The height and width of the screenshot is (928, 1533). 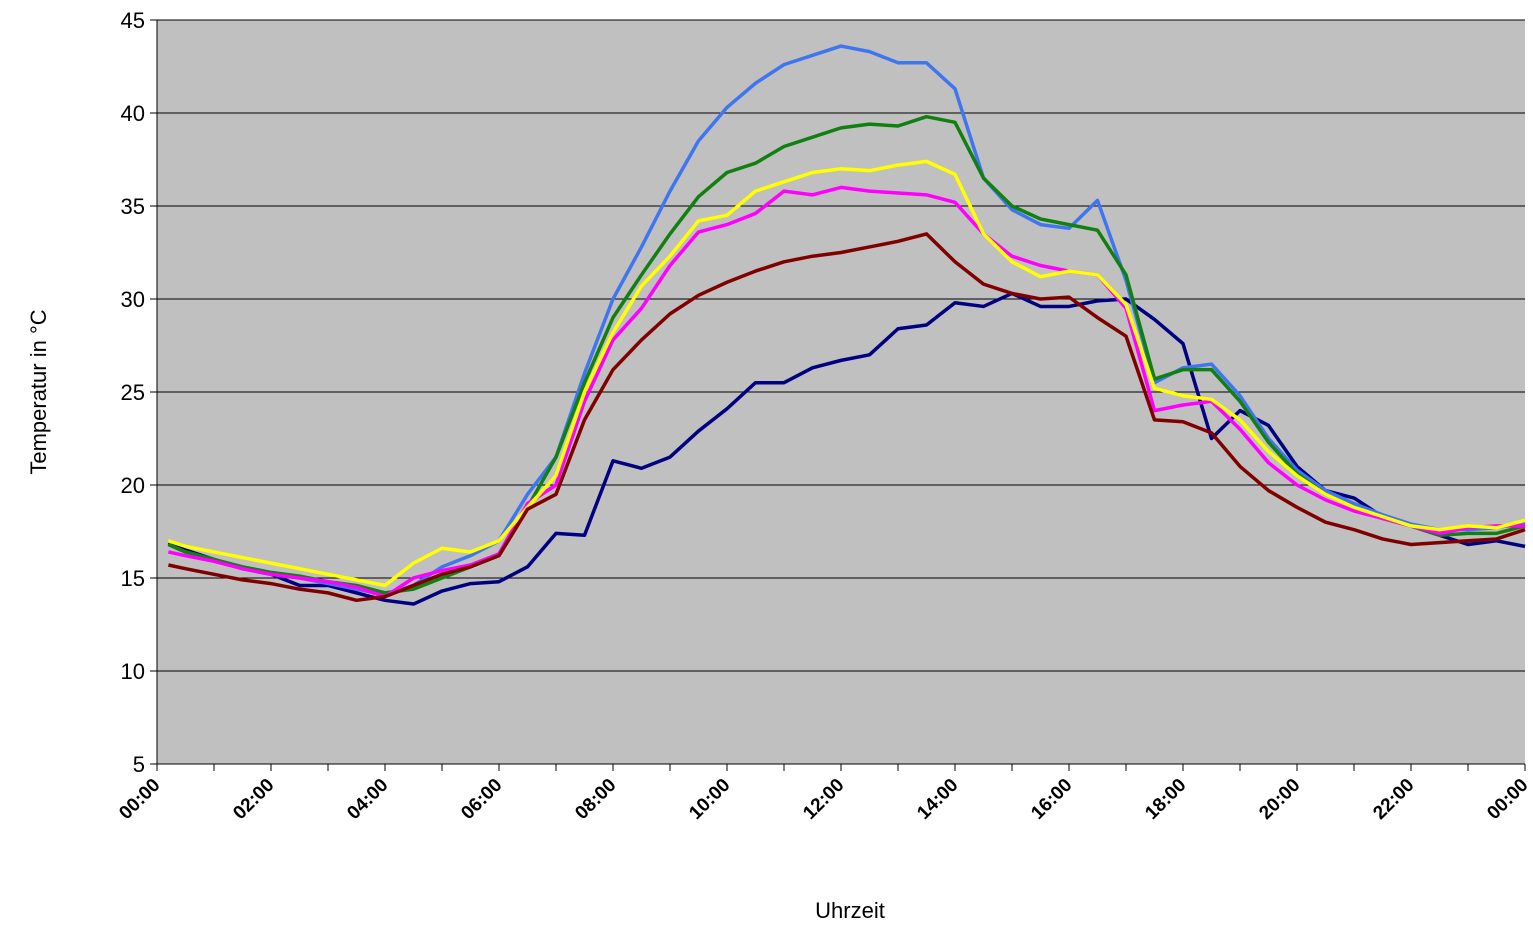 I want to click on x-tick-label: 22:00, so click(x=1393, y=799).